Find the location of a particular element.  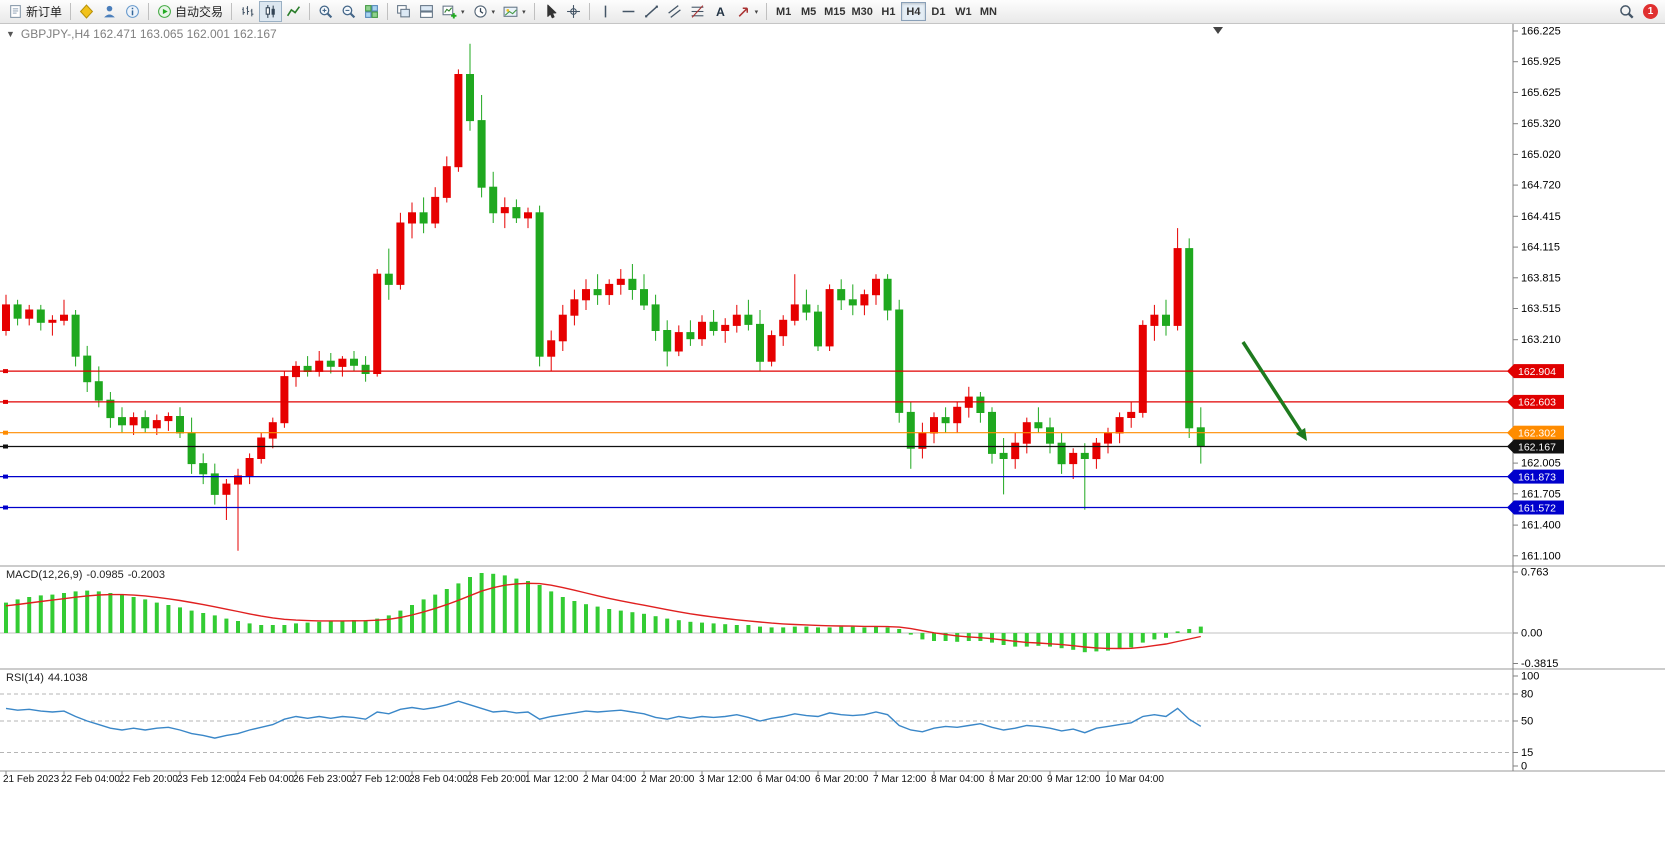

new-chart-button: ▾ is located at coordinates (453, 11).